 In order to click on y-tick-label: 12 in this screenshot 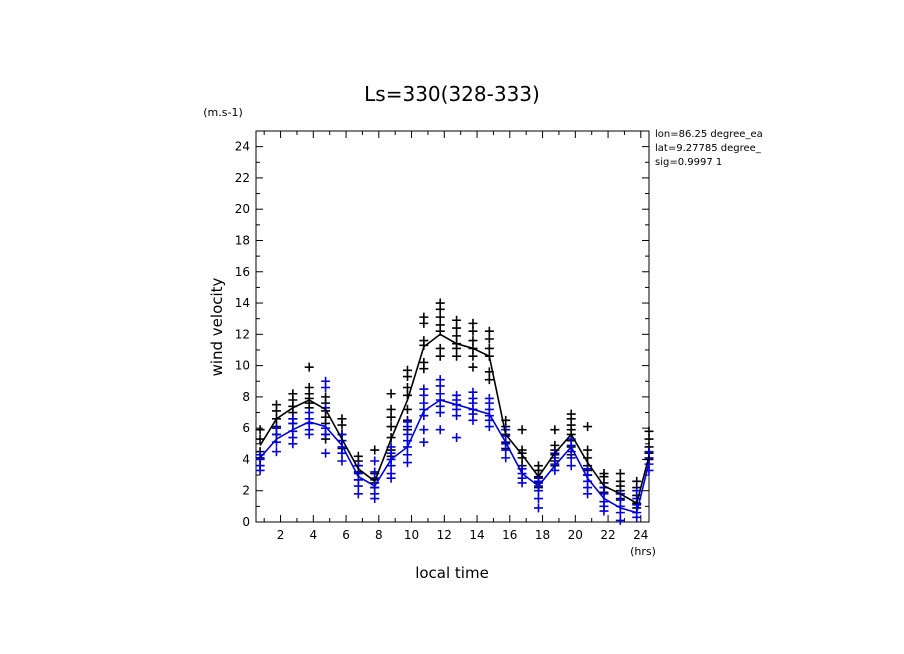, I will do `click(242, 334)`.